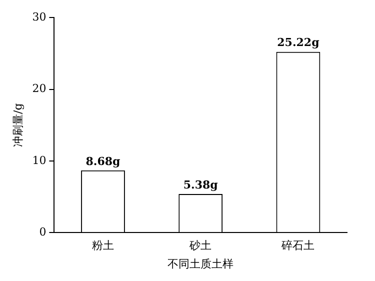  Describe the element at coordinates (103, 161) in the screenshot. I see `data-label: 8.68g` at that location.